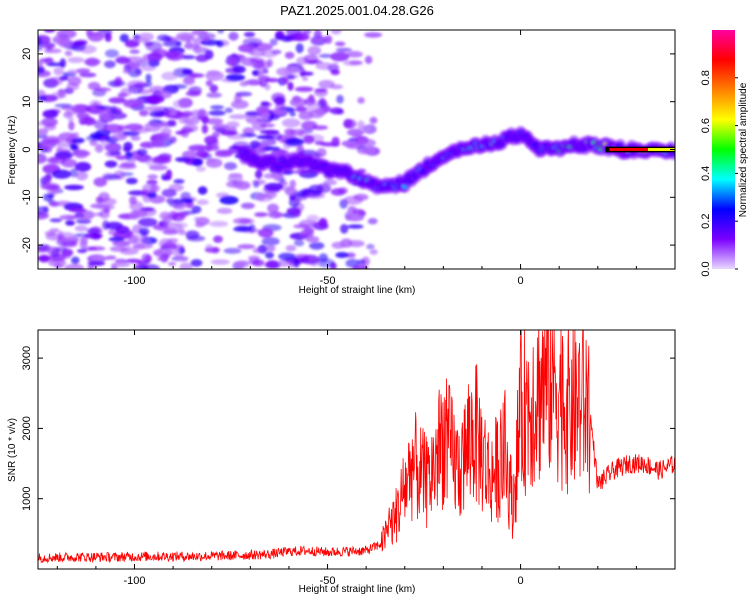 This screenshot has width=750, height=600. Describe the element at coordinates (640, 149) in the screenshot. I see `spectrogram-ridge` at that location.